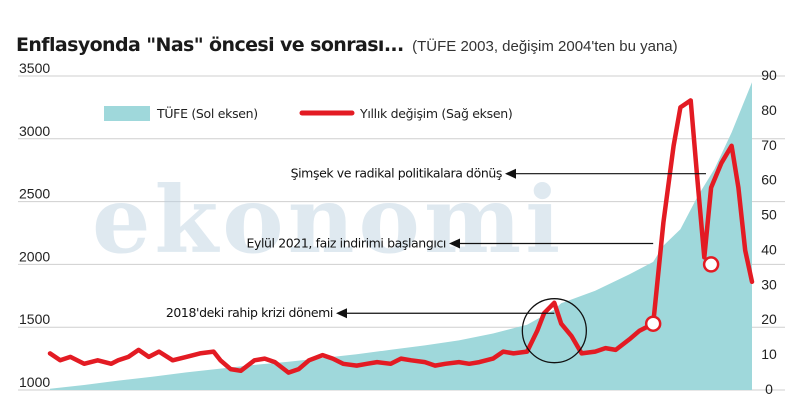 This screenshot has width=800, height=414. I want to click on legend-line-label: Yıllık değişim (Sağ eksen), so click(435, 113).